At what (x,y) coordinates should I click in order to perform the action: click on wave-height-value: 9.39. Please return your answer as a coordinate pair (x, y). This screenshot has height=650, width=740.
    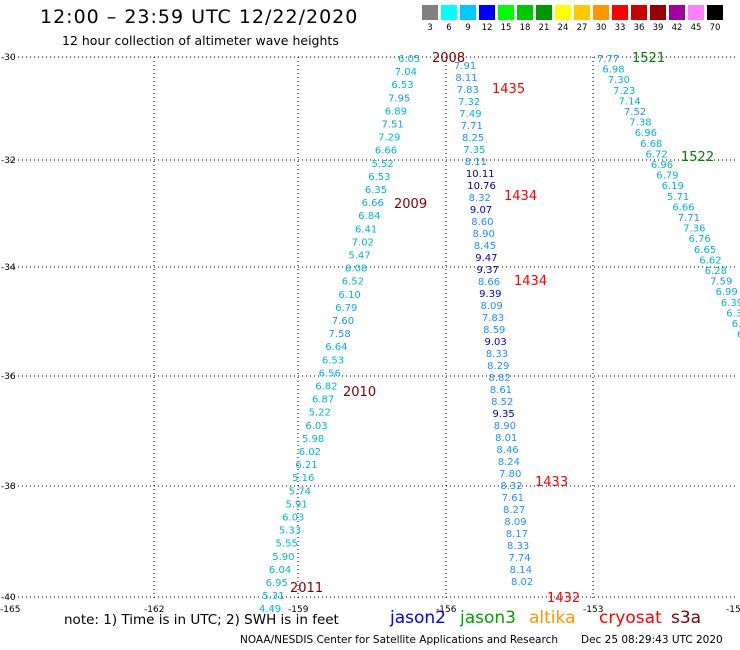
    Looking at the image, I should click on (490, 294).